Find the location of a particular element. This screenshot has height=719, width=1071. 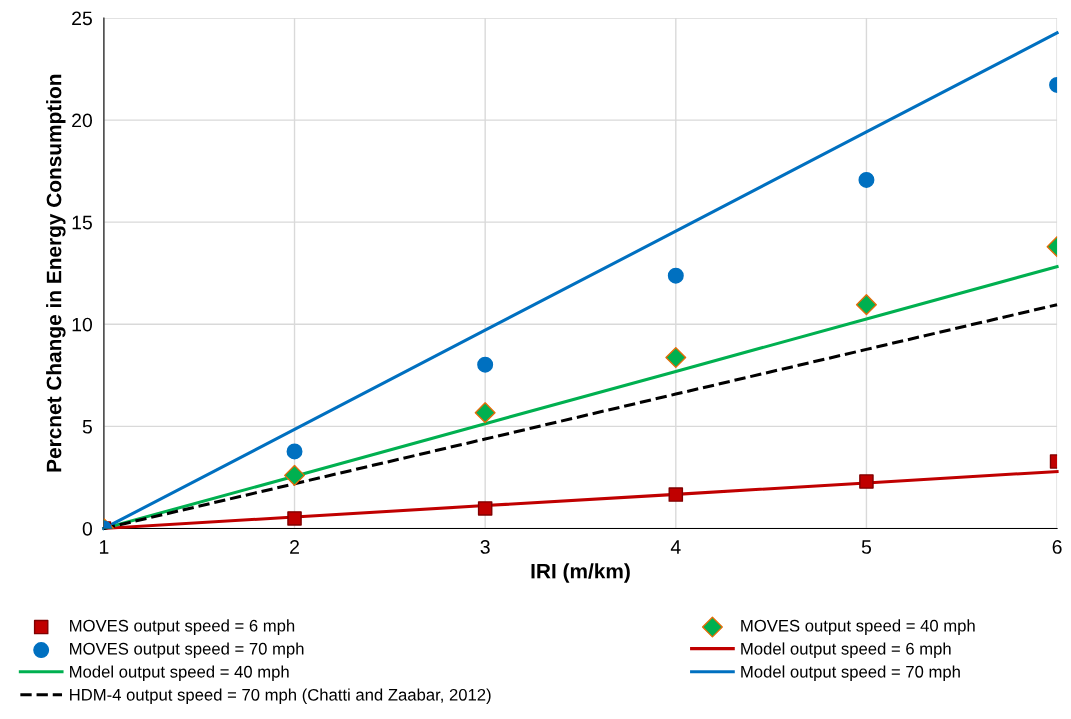

y-tick-label: 0 is located at coordinates (87, 528).